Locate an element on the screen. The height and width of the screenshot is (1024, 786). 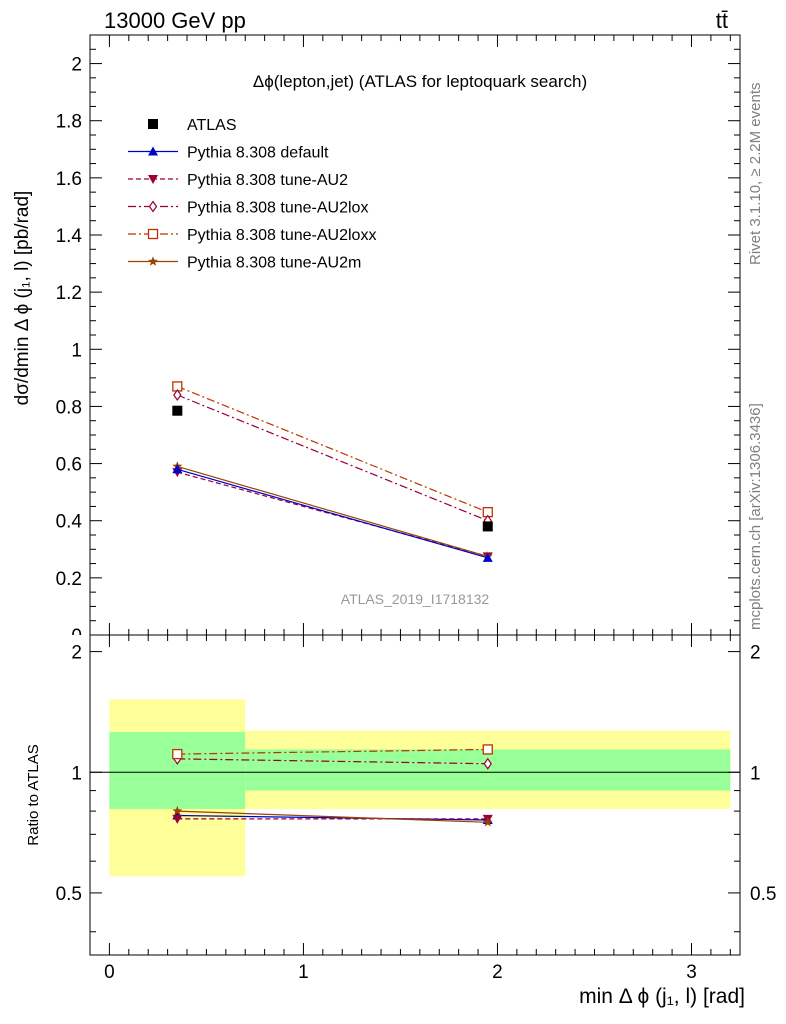
main-y-tick-label: 1 is located at coordinates (76, 350).